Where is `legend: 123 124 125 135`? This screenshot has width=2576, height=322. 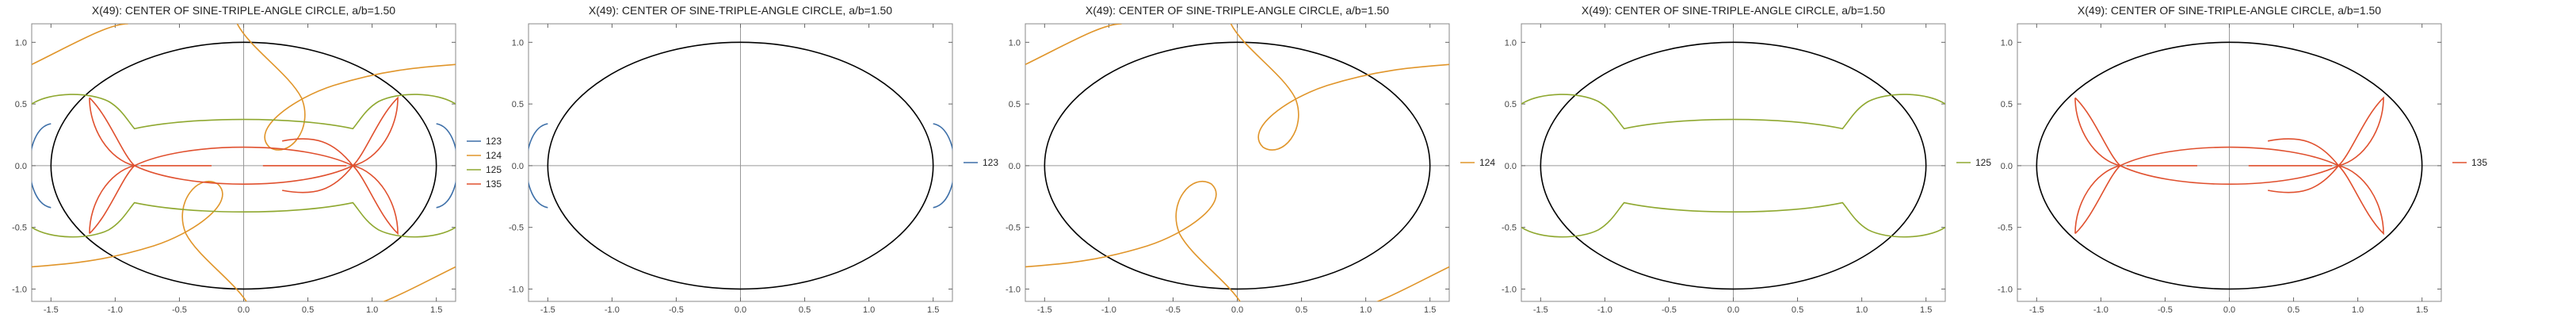
legend: 123 124 125 135 is located at coordinates (484, 163).